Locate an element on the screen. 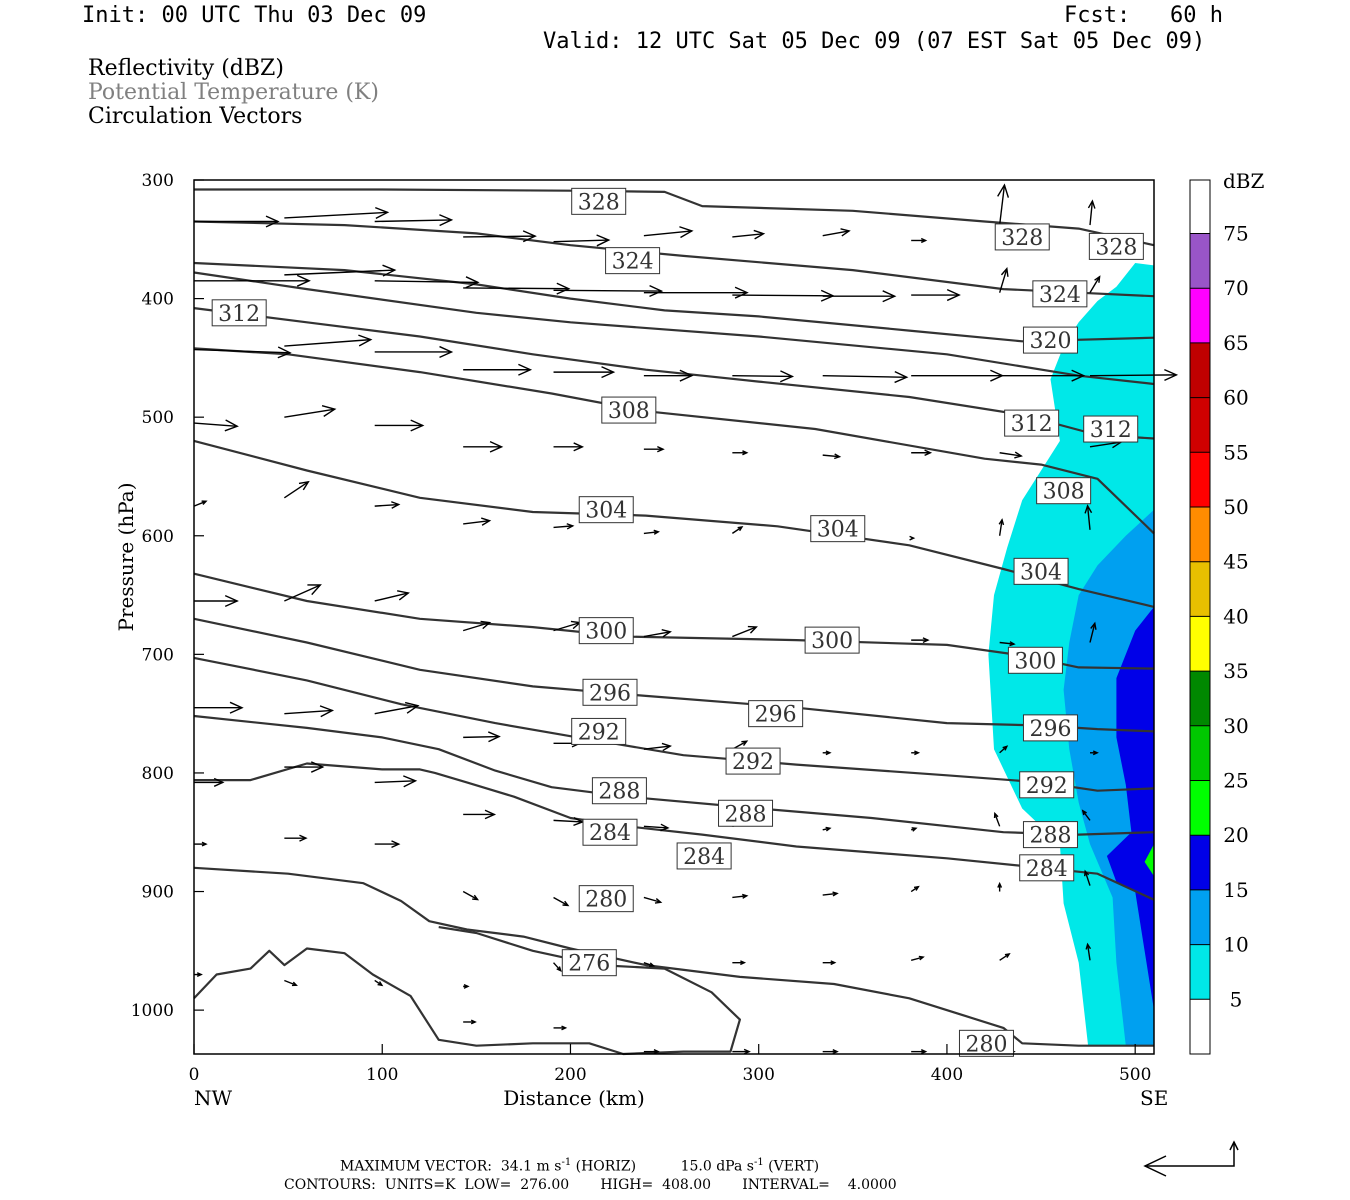 This screenshot has height=1200, width=1350. contour-label-312: 312 is located at coordinates (1111, 429).